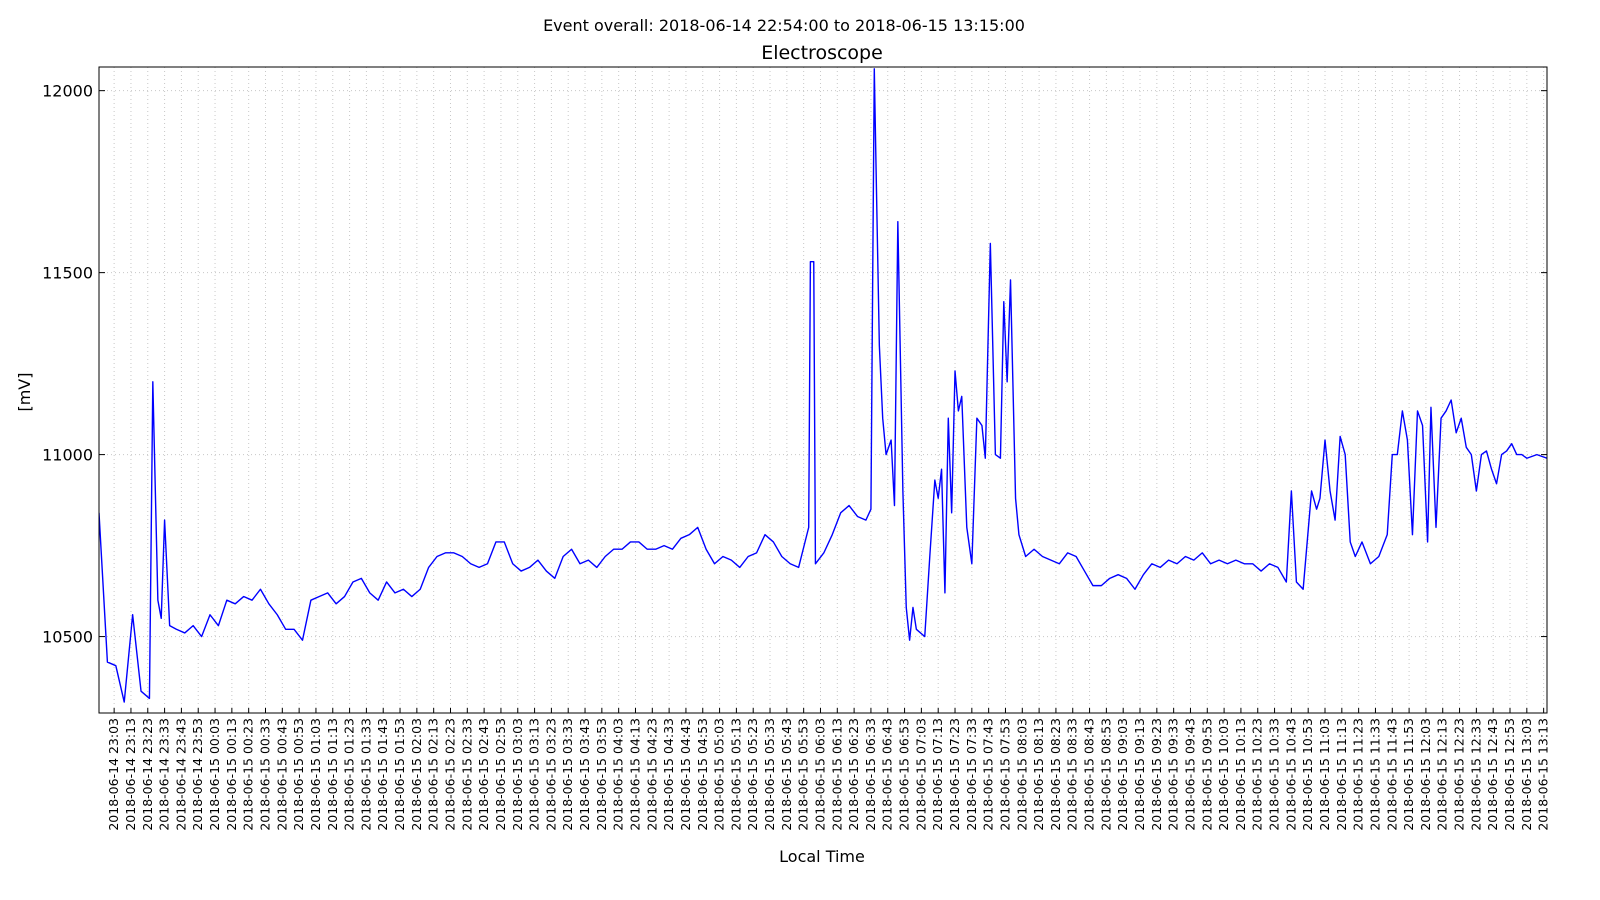 The width and height of the screenshot is (1600, 900). What do you see at coordinates (1425, 774) in the screenshot?
I see `x-tick-label: 2018-06-15 12:03` at bounding box center [1425, 774].